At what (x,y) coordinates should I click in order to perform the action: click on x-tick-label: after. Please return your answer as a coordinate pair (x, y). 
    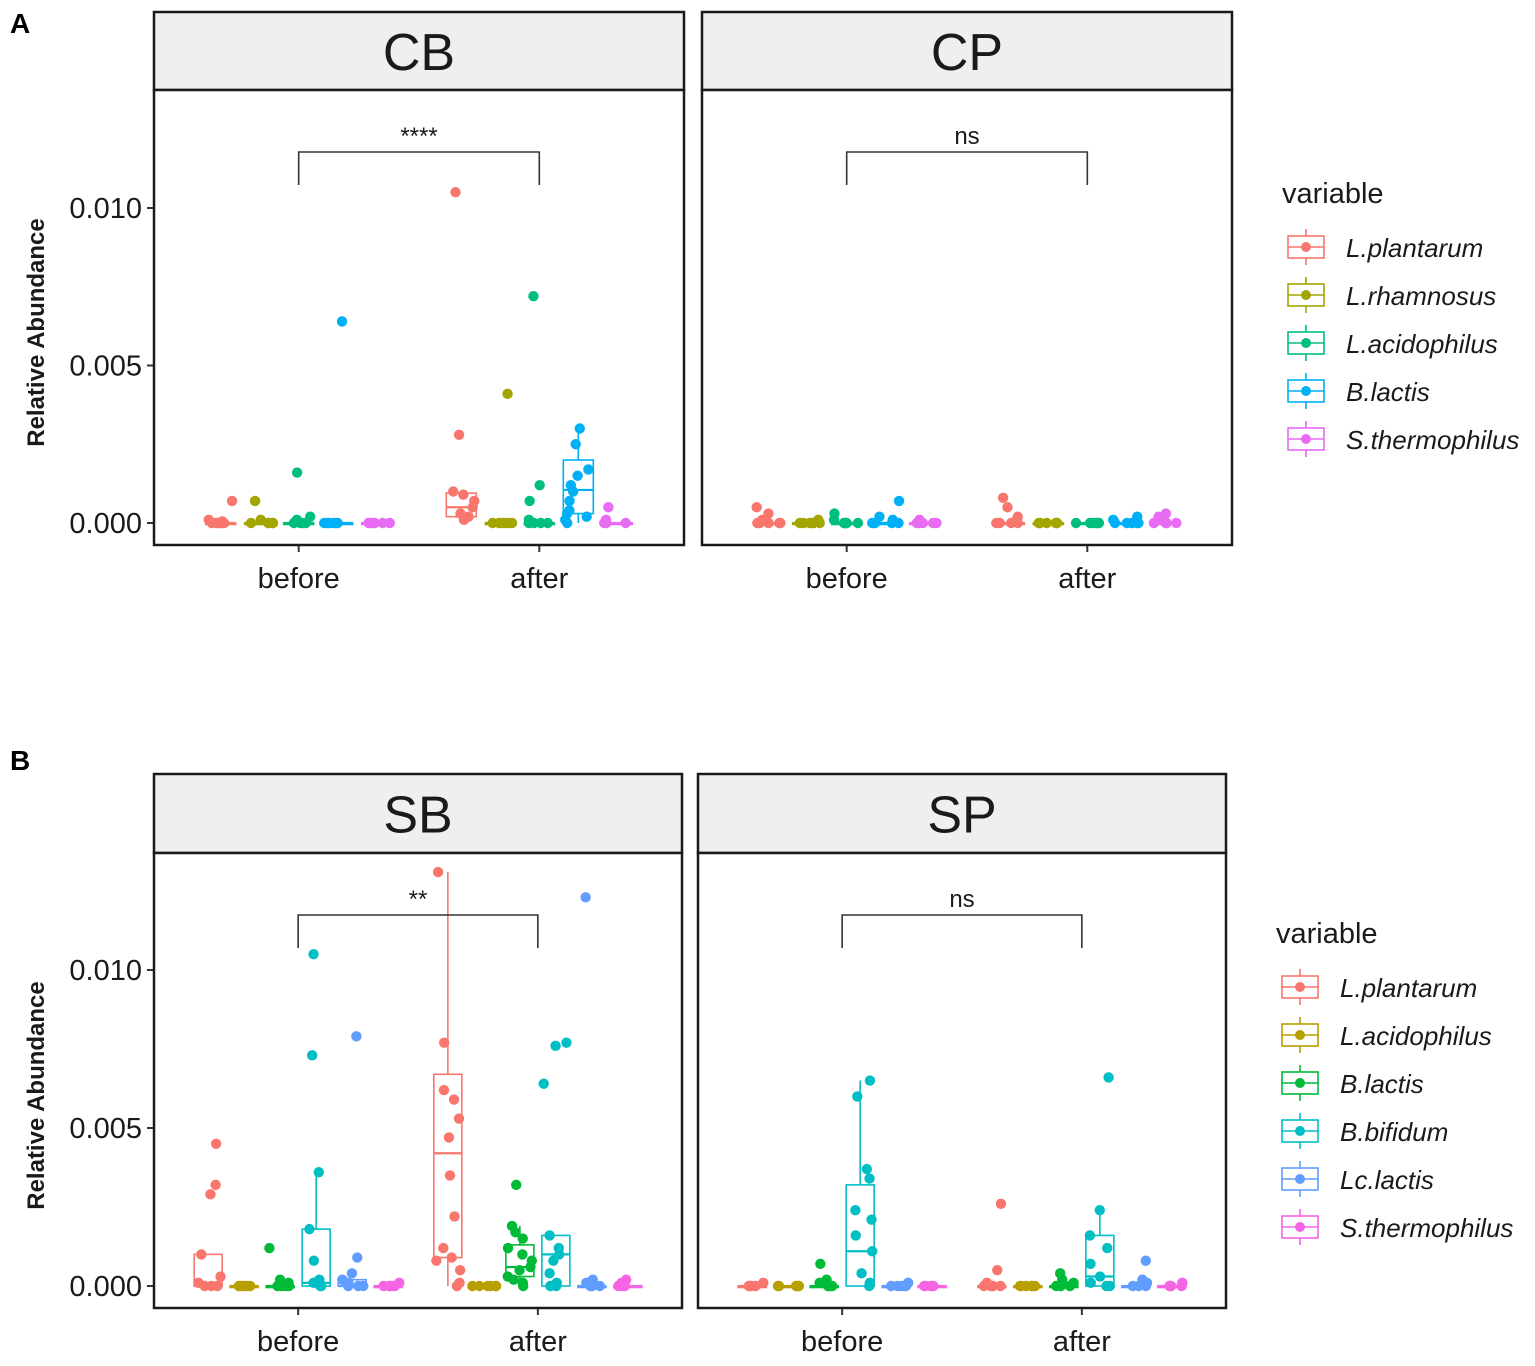
    Looking at the image, I should click on (538, 1342).